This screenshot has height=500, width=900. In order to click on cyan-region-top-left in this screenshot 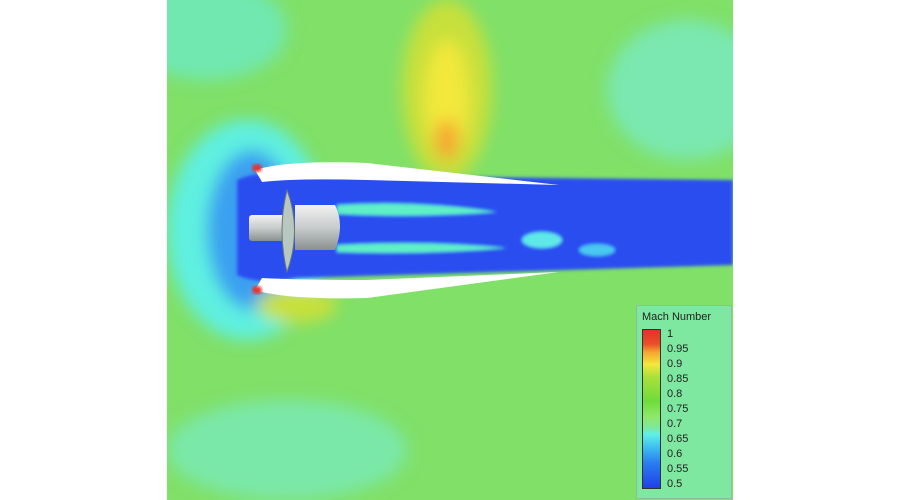, I will do `click(227, 40)`.